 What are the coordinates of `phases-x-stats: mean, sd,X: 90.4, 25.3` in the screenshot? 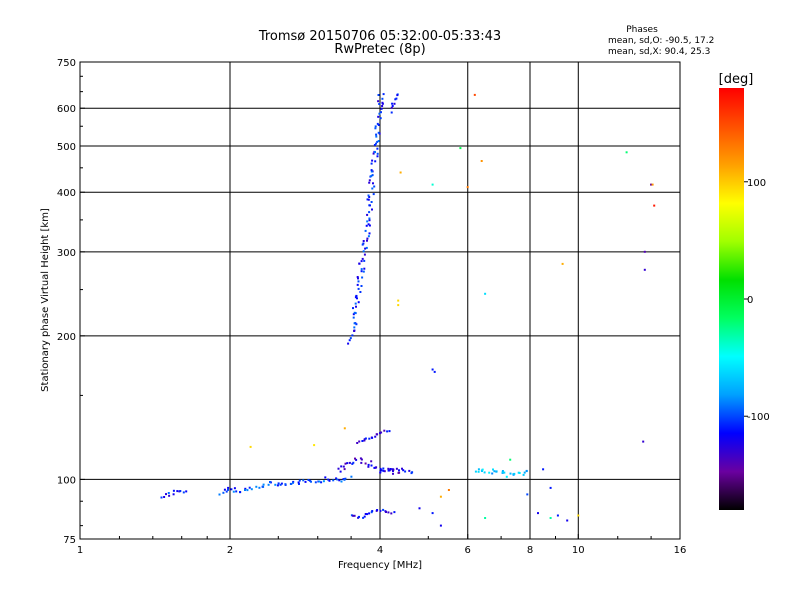 It's located at (659, 52).